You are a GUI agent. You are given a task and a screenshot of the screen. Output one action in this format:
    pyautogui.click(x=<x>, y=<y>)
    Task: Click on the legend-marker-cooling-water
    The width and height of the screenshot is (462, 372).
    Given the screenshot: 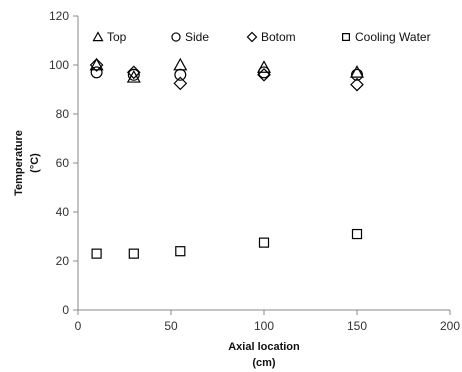 What is the action you would take?
    pyautogui.click(x=346, y=37)
    